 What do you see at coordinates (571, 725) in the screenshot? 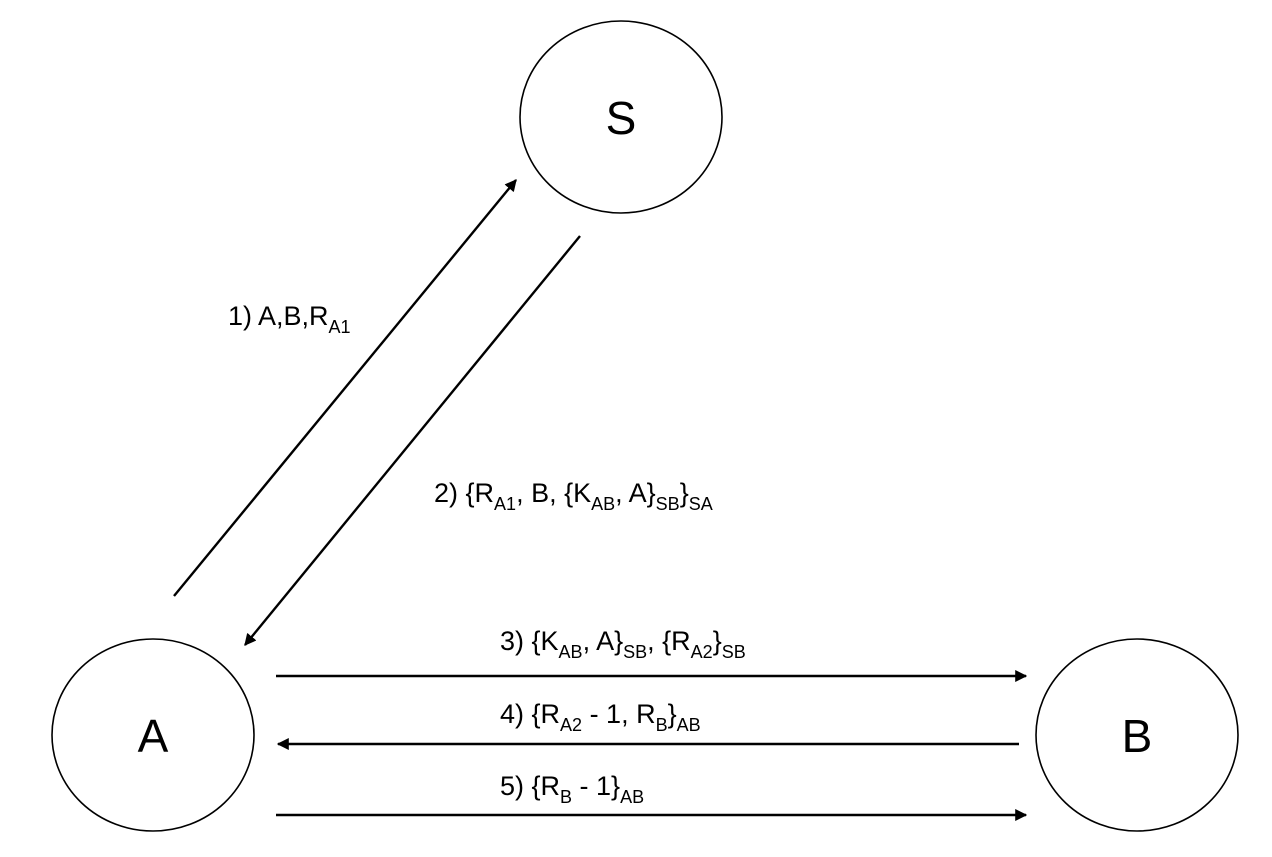
I see `msg-4-subscript: A2` at bounding box center [571, 725].